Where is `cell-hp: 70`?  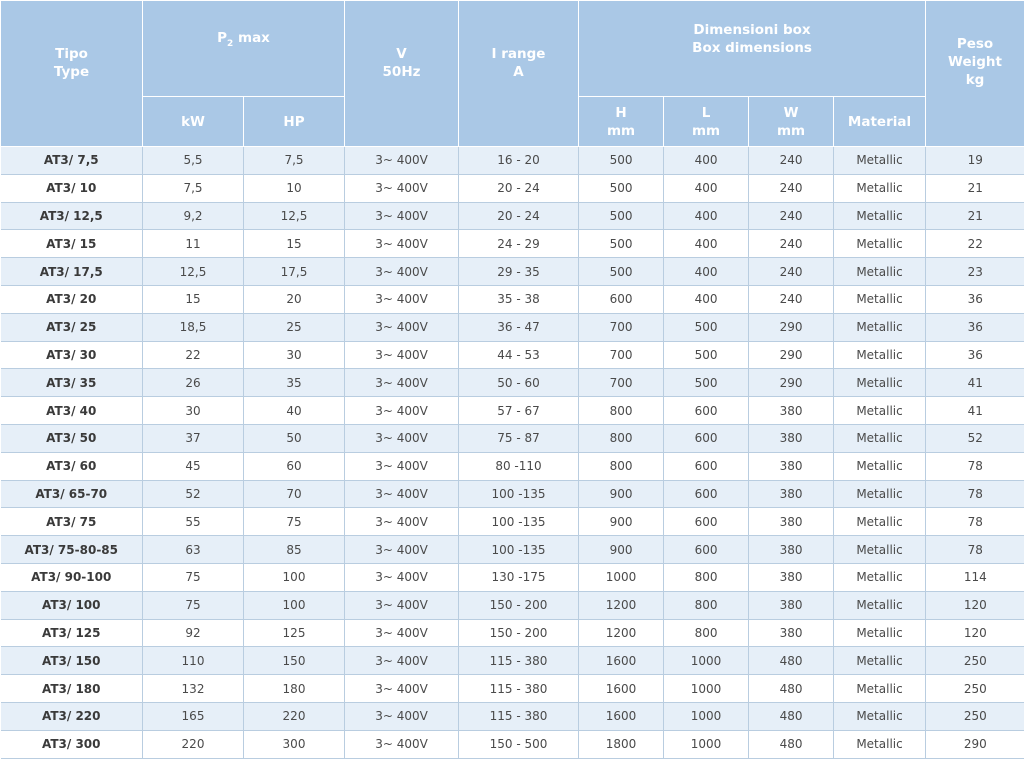 cell-hp: 70 is located at coordinates (294, 494).